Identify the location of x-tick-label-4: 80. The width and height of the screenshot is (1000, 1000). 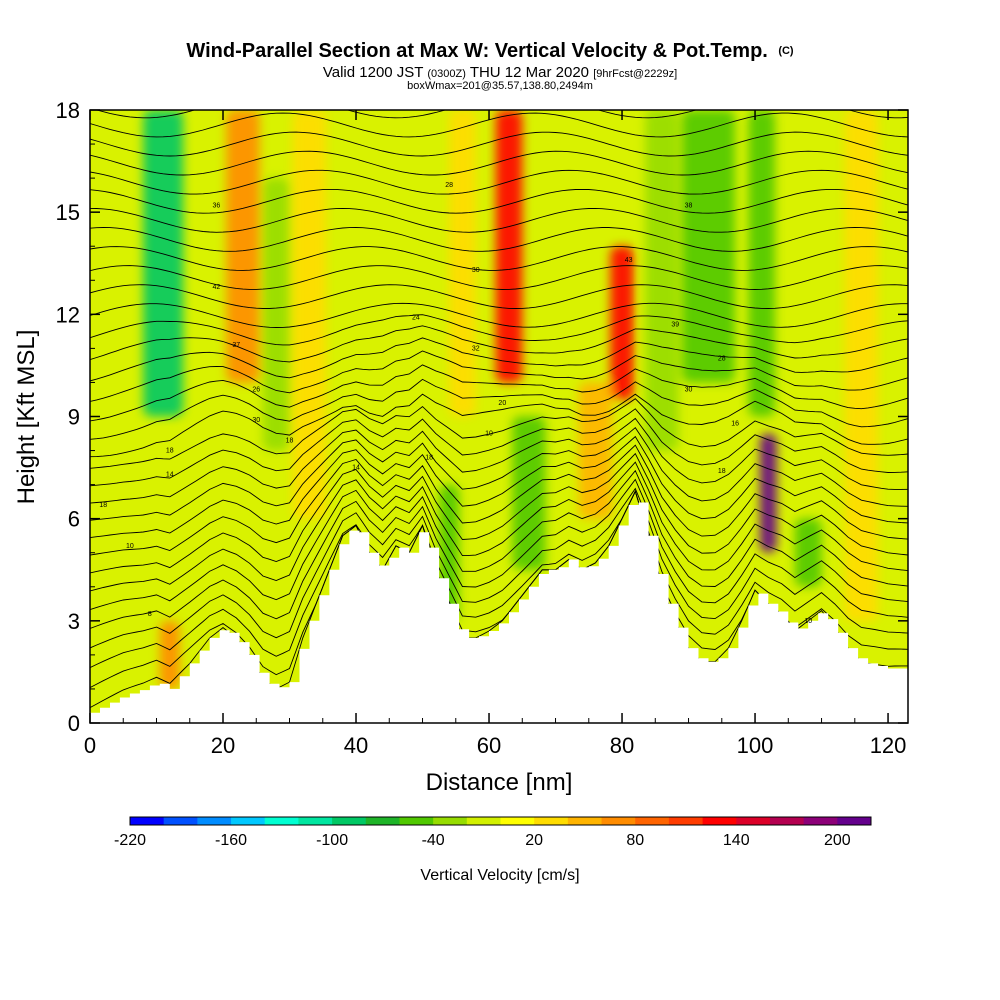
(622, 745).